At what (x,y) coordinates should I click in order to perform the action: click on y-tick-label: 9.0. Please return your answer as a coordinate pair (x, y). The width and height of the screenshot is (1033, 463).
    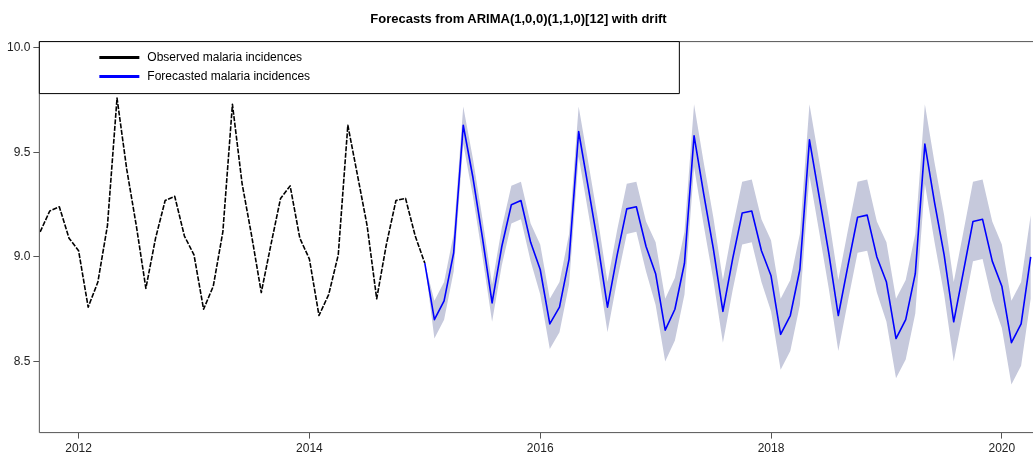
    Looking at the image, I should click on (22, 256).